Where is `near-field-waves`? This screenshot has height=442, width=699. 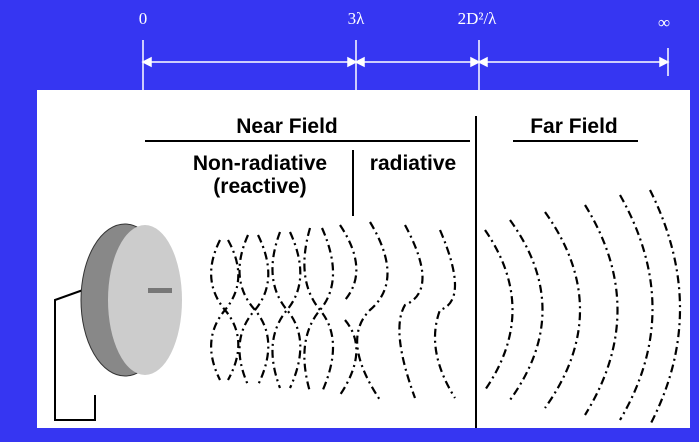
near-field-waves is located at coordinates (333, 311).